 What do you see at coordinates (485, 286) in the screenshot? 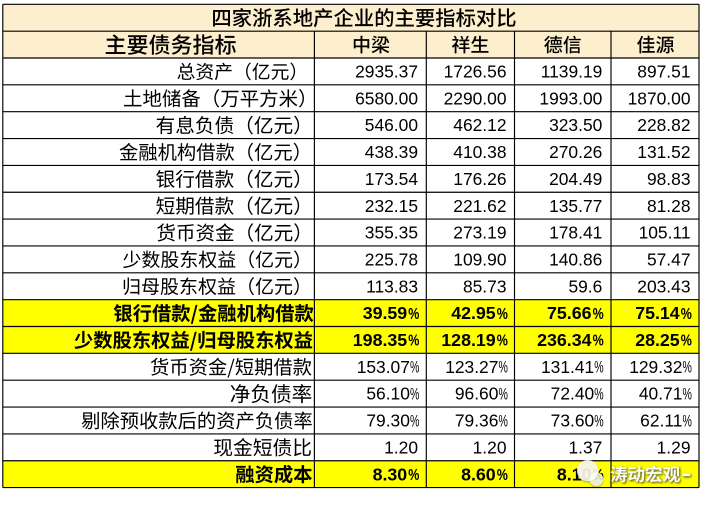
I see `svg-text: 85.73` at bounding box center [485, 286].